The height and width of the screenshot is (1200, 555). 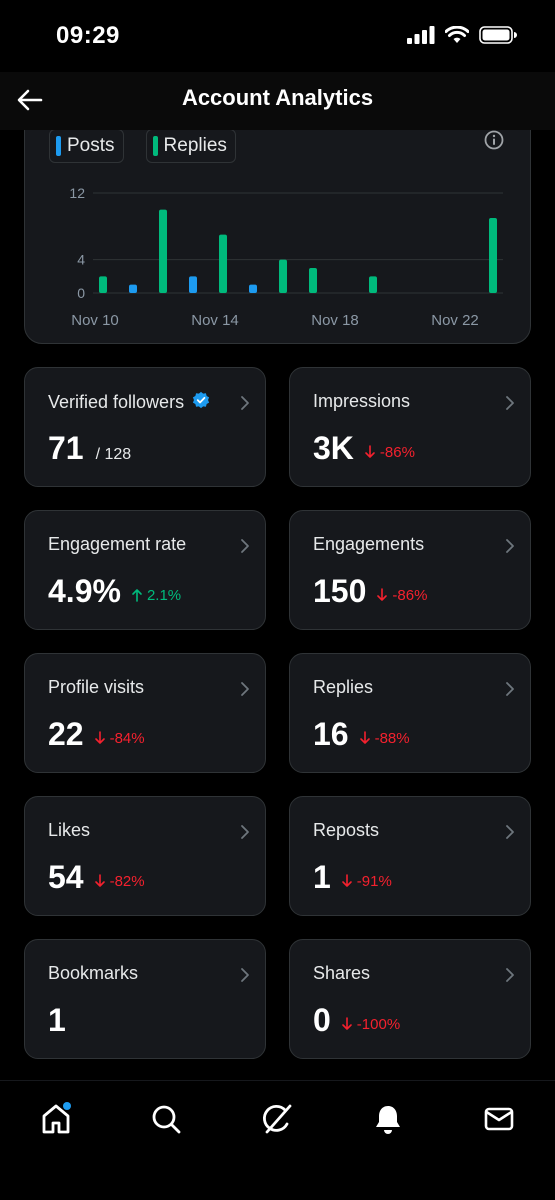 I want to click on nav-home, so click(x=56, y=1119).